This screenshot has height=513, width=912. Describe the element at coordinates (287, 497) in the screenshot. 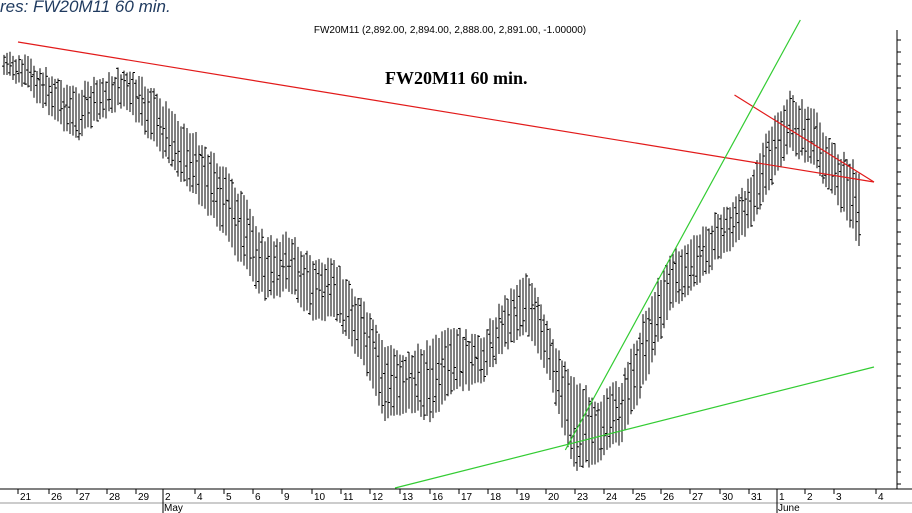

I see `x-tick-label: 9` at that location.